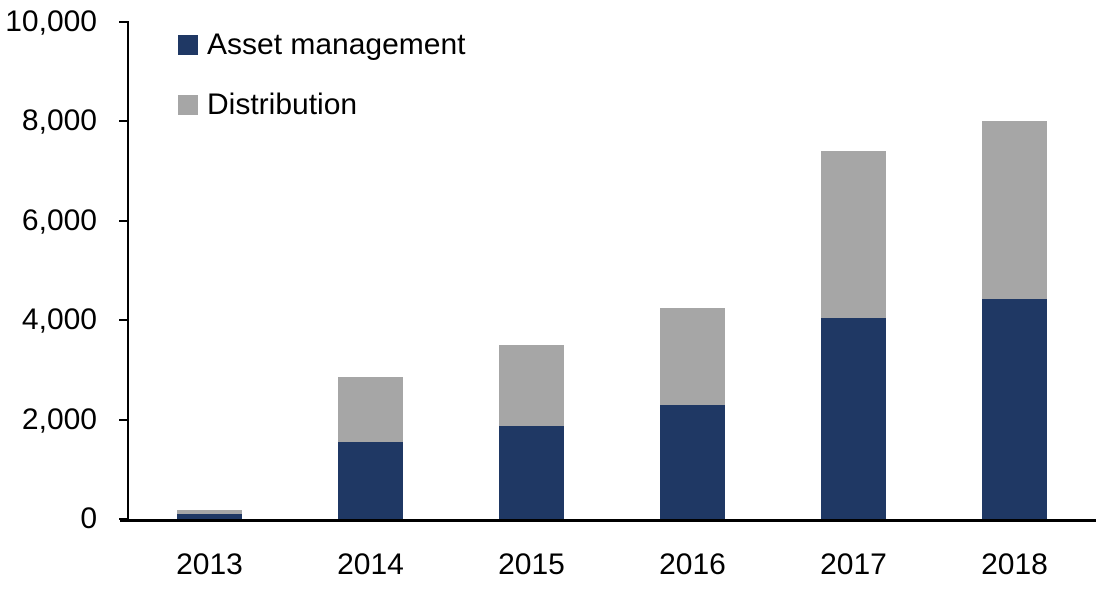 The height and width of the screenshot is (594, 1102). What do you see at coordinates (370, 409) in the screenshot?
I see `bar-segment-2014-distribution` at bounding box center [370, 409].